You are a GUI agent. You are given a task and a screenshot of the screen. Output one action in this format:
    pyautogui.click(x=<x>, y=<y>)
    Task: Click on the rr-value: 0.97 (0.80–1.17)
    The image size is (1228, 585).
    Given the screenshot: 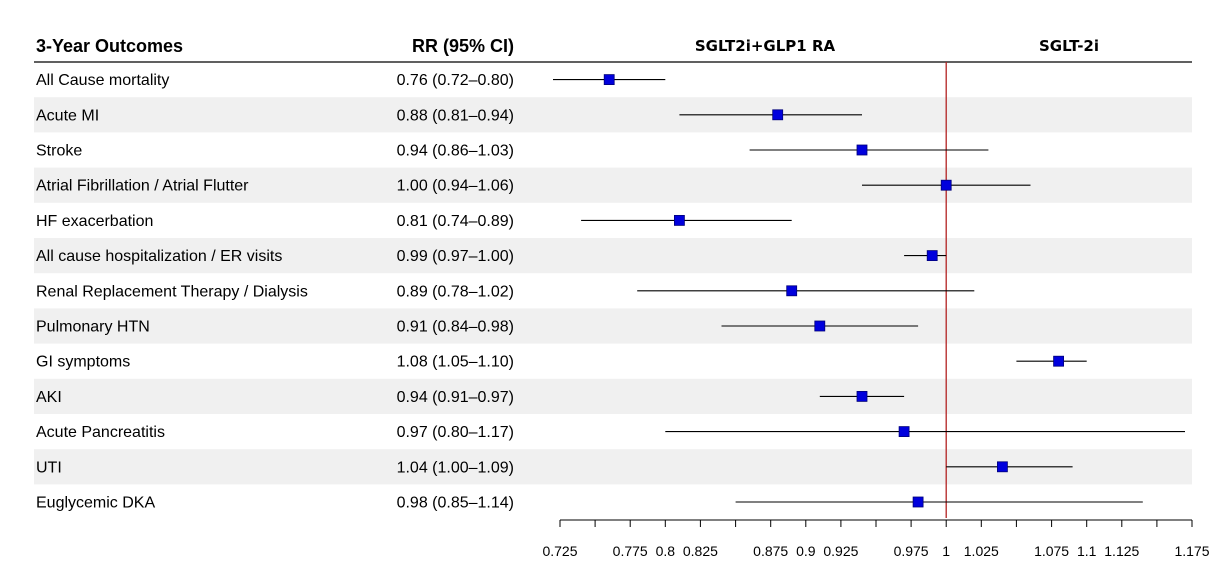 What is the action you would take?
    pyautogui.click(x=455, y=432)
    